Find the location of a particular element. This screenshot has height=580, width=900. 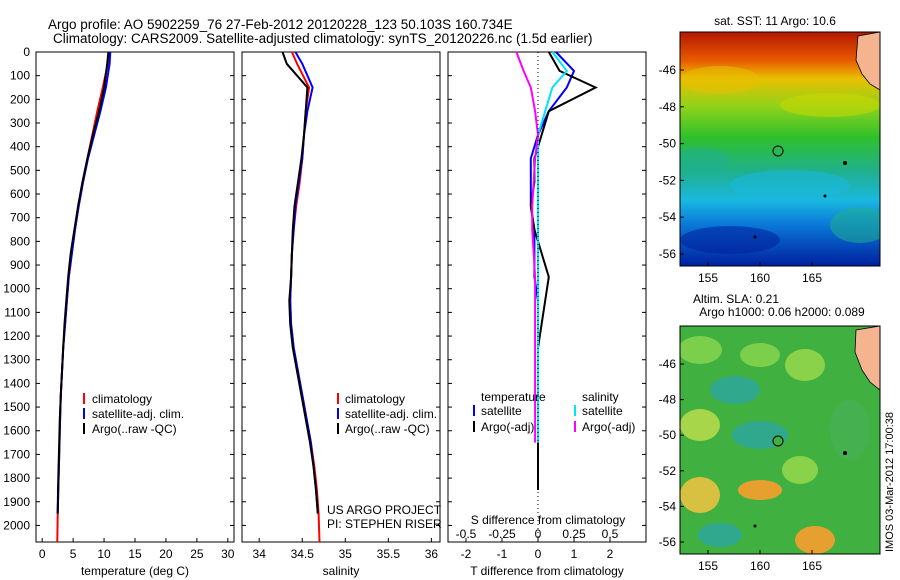

depth-tick-label: 1200 is located at coordinates (16, 336).